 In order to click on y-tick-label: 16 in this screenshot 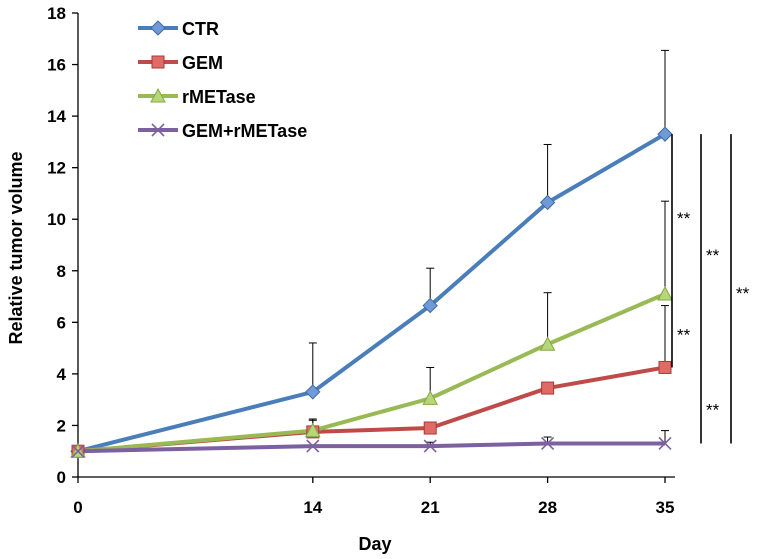, I will do `click(56, 65)`.